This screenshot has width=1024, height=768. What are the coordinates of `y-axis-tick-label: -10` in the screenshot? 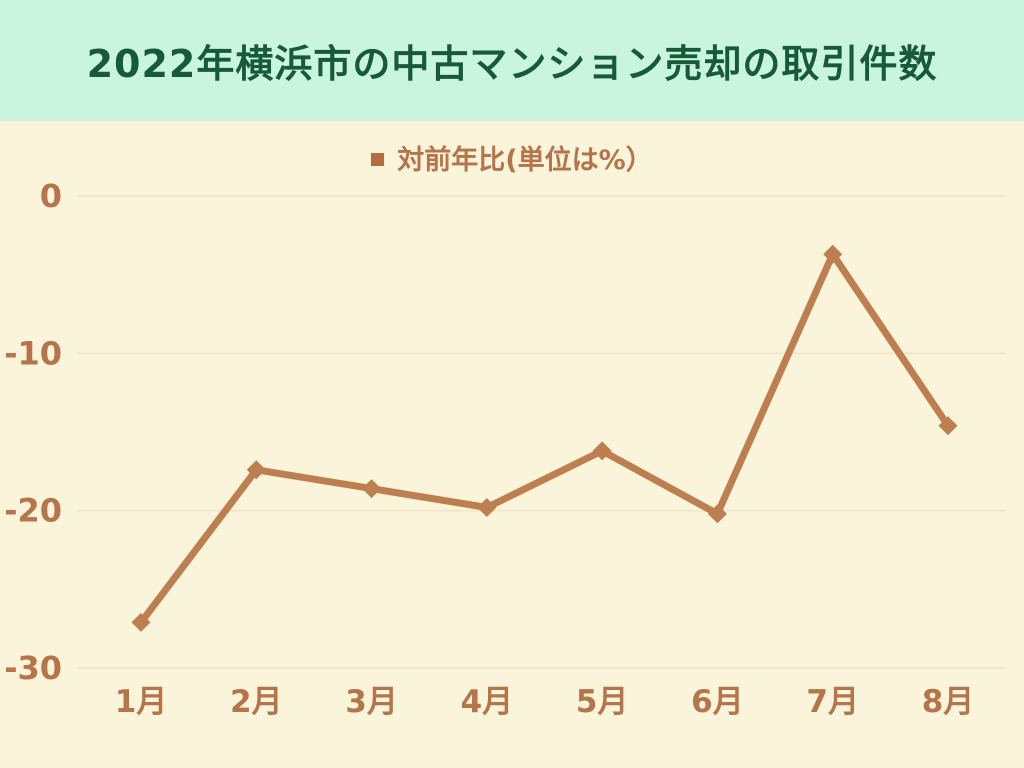 It's located at (33, 353).